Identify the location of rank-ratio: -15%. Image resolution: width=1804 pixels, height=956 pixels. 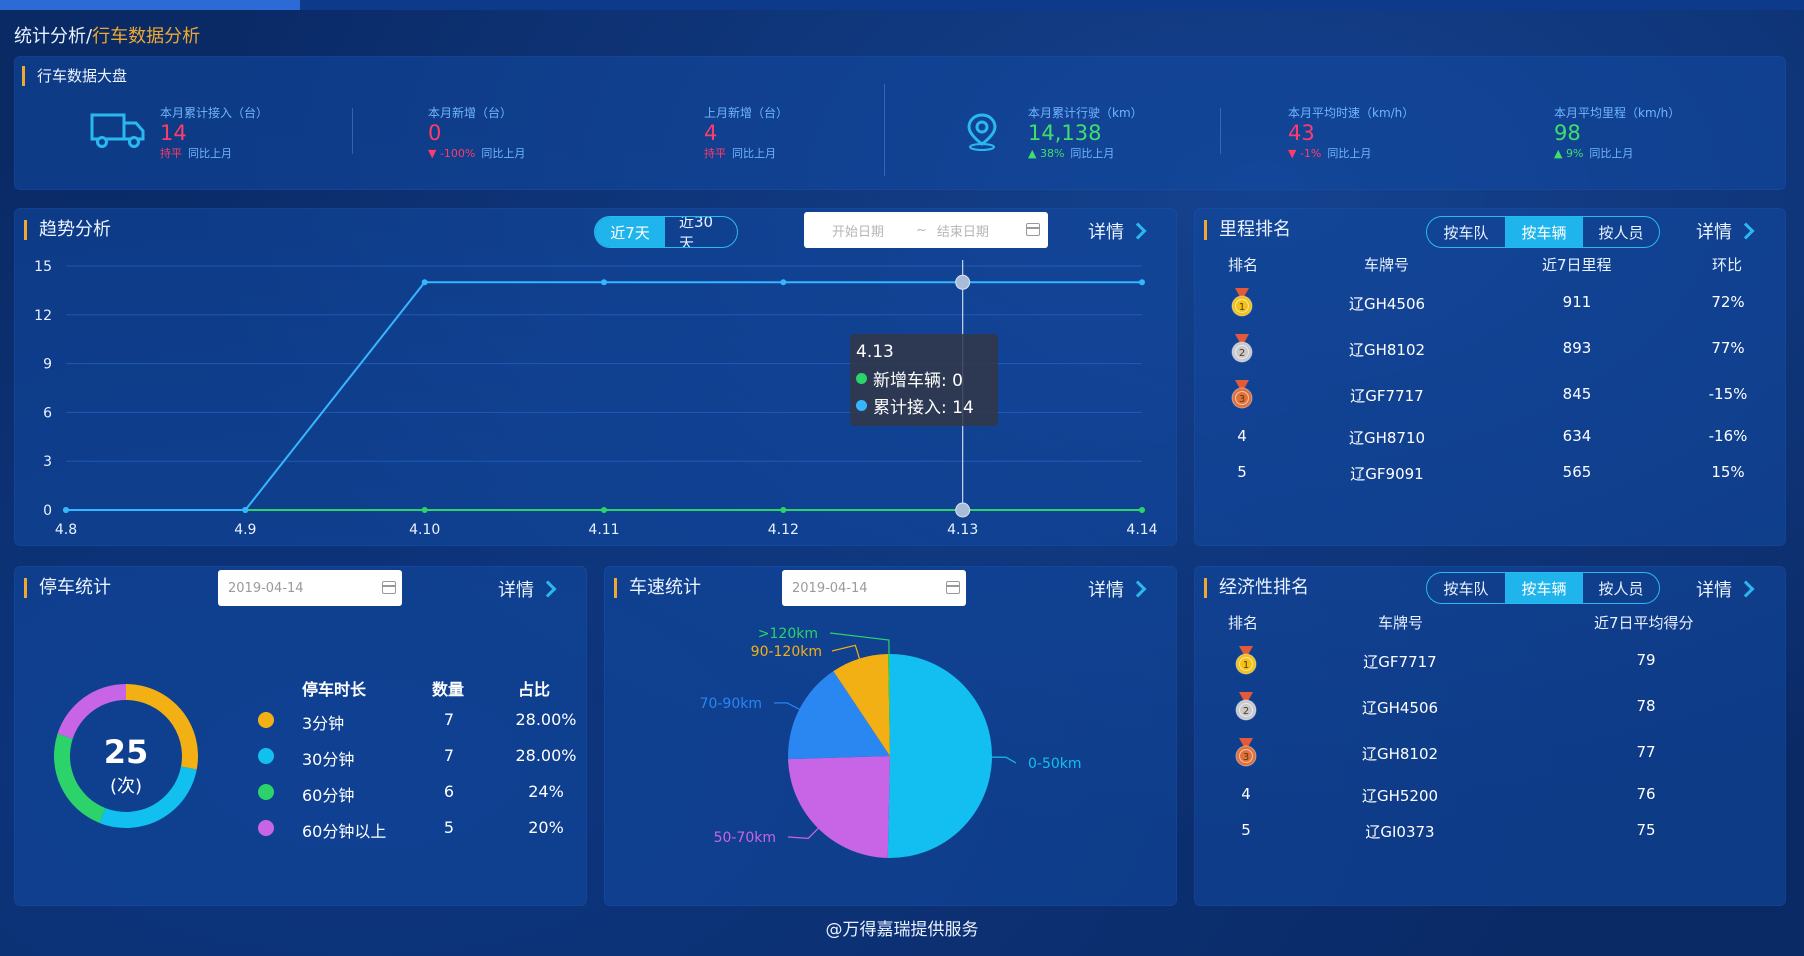
(1728, 394).